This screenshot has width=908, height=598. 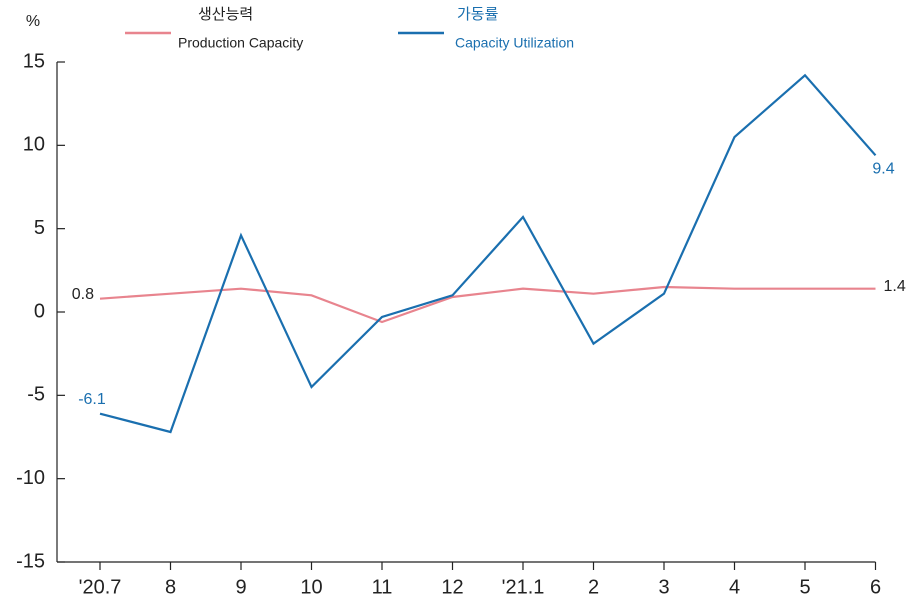 What do you see at coordinates (382, 587) in the screenshot?
I see `x-tick-label: 11` at bounding box center [382, 587].